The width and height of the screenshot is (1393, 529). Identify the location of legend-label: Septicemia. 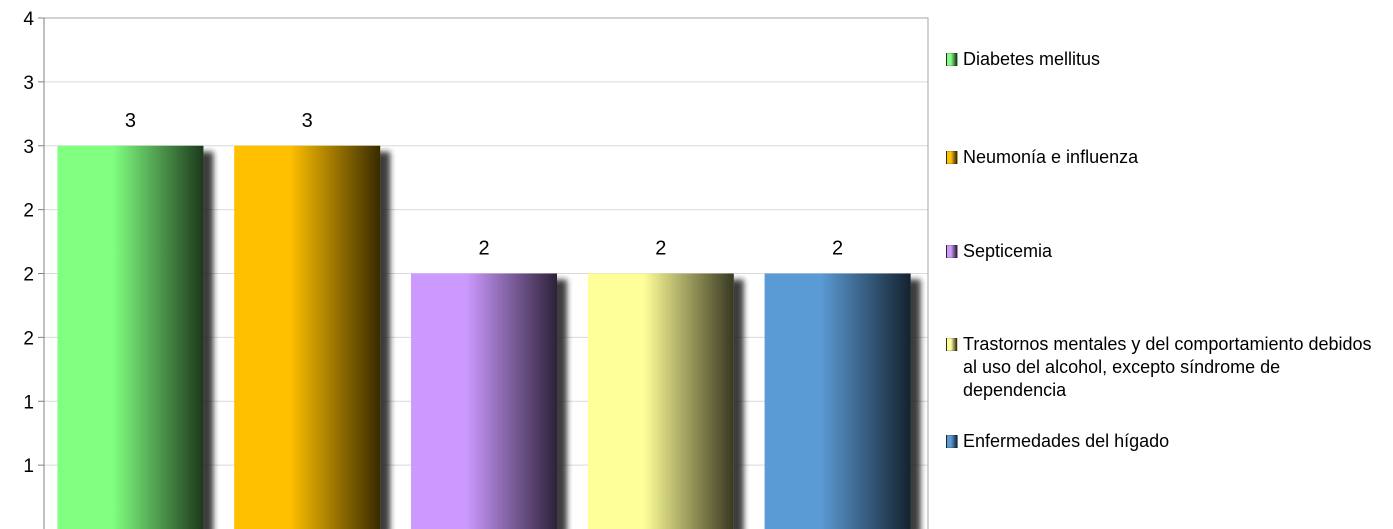
(1008, 251).